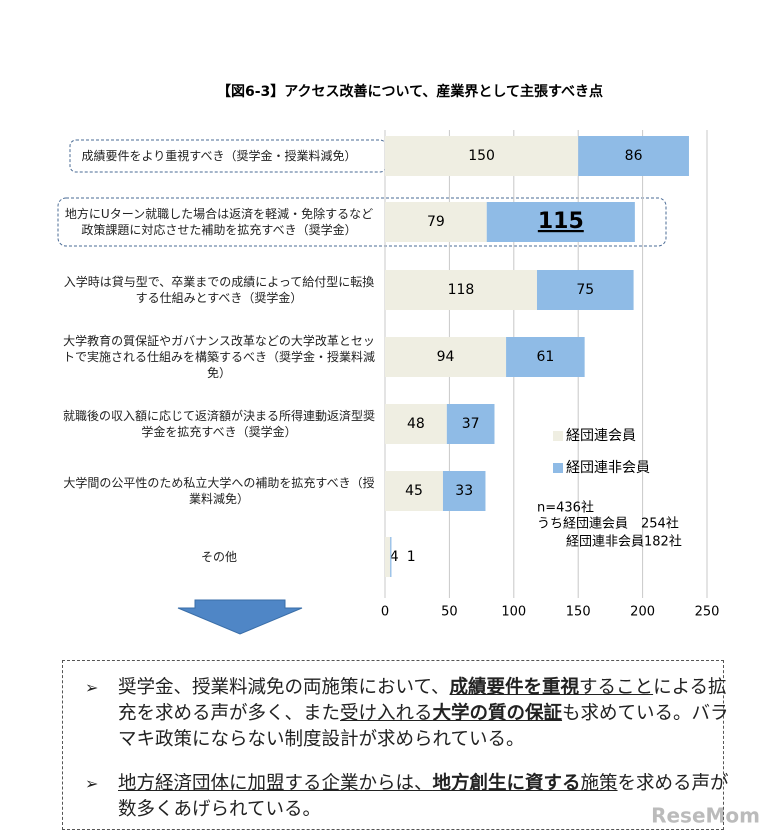  Describe the element at coordinates (411, 557) in the screenshot. I see `value-label: 1` at that location.